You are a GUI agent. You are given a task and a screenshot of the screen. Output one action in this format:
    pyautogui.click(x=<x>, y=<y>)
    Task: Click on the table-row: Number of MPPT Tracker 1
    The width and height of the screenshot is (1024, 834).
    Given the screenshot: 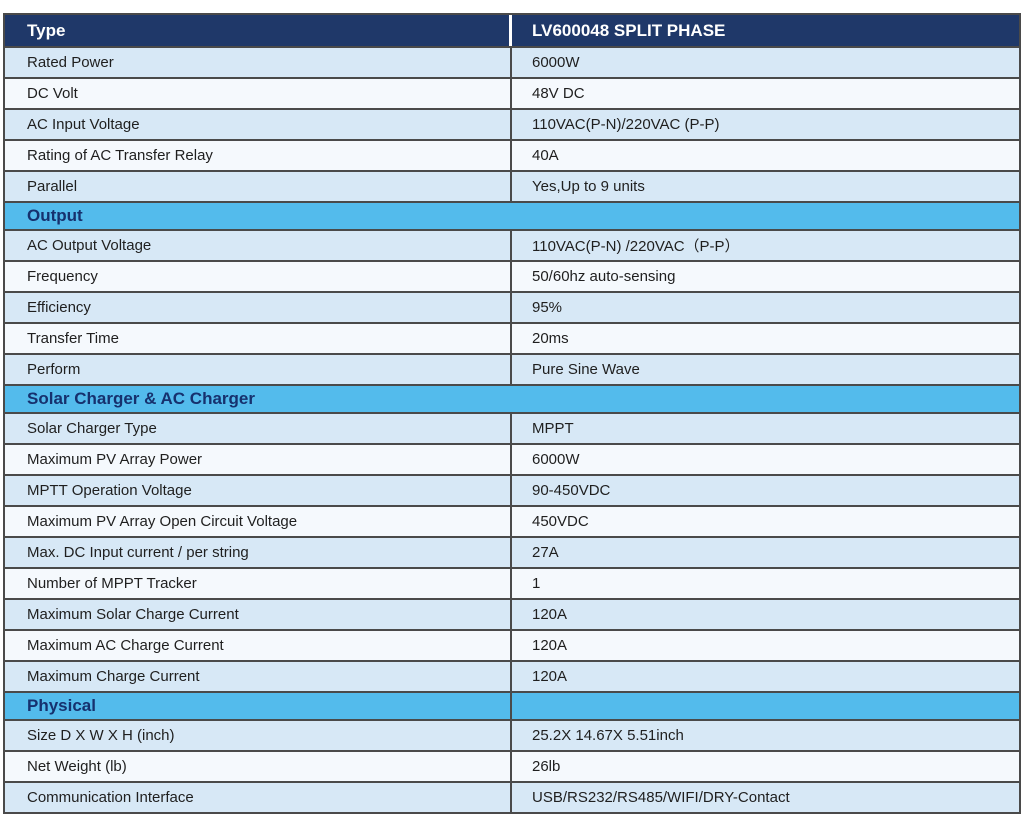 What is the action you would take?
    pyautogui.click(x=512, y=584)
    